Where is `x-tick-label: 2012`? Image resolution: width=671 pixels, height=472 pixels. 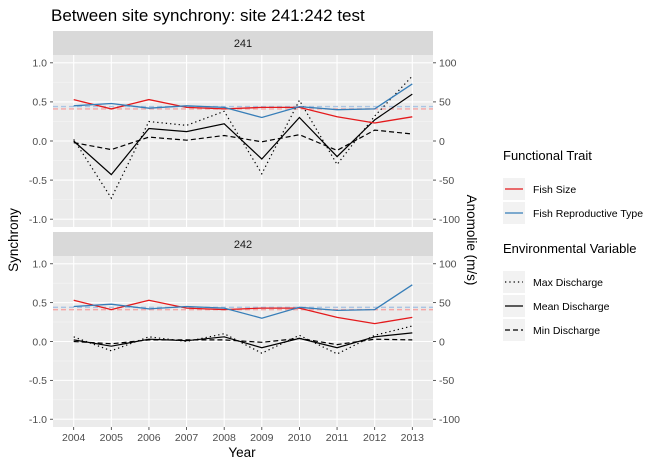 x-tick-label: 2012 is located at coordinates (375, 438).